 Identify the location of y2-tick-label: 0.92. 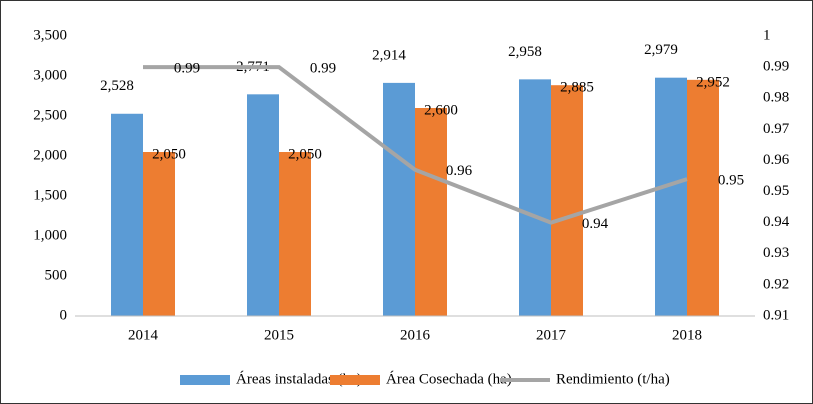
(776, 284).